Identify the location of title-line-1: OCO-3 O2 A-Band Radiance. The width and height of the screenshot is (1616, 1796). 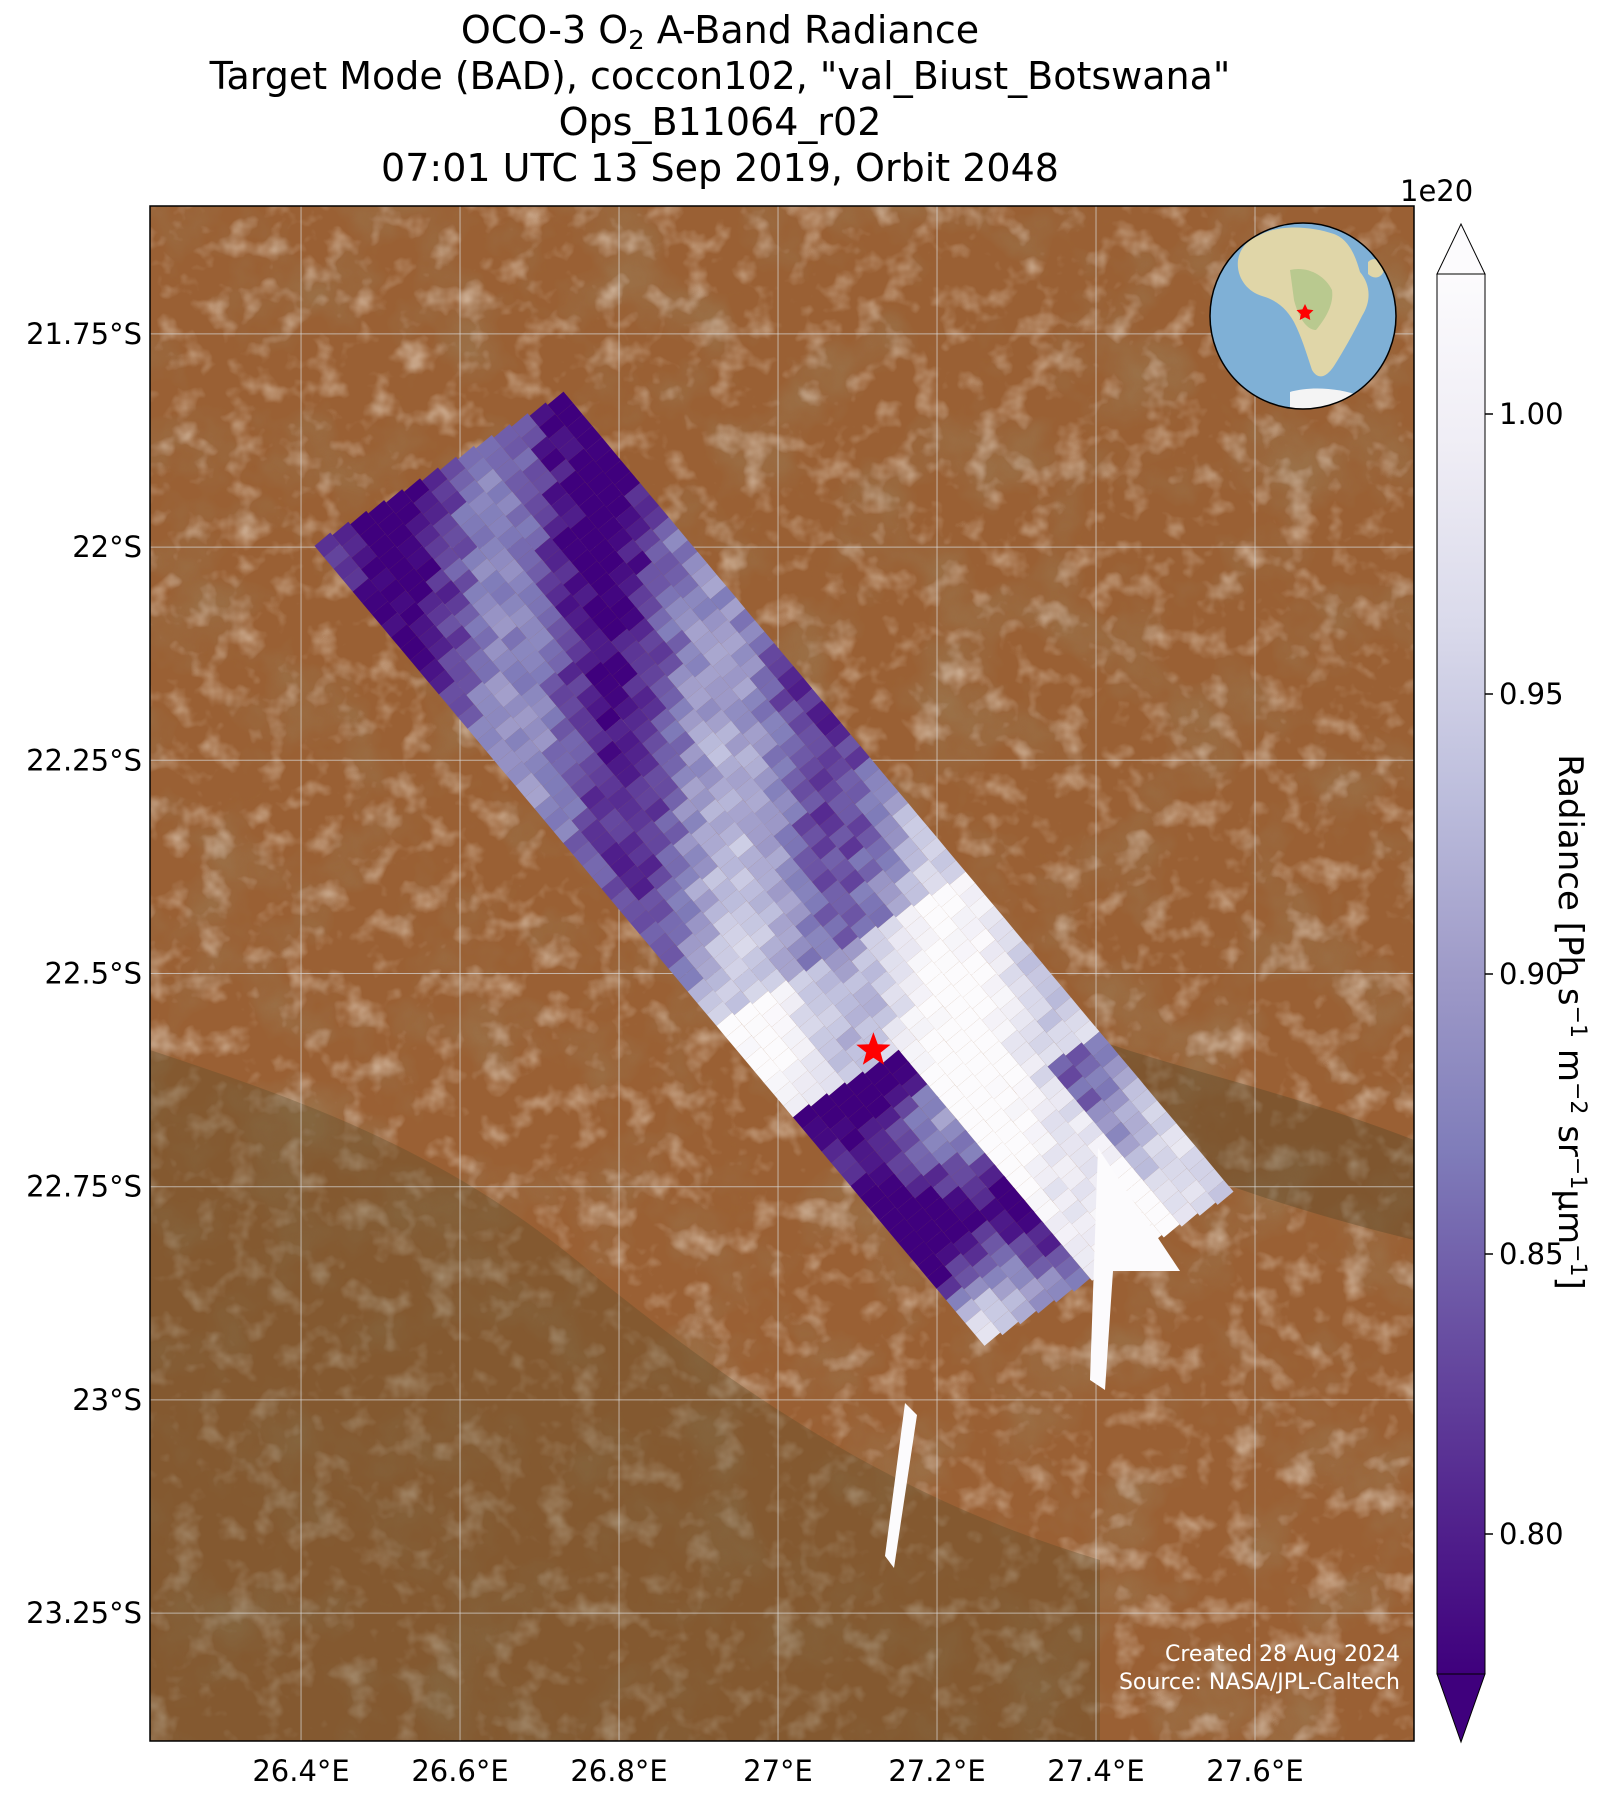
(720, 35).